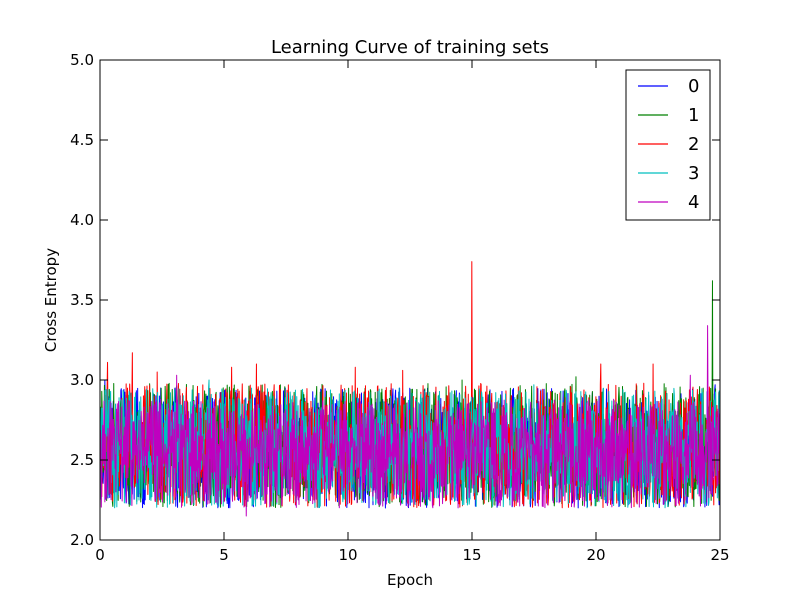  Describe the element at coordinates (347, 555) in the screenshot. I see `x-tick-label: 10` at that location.